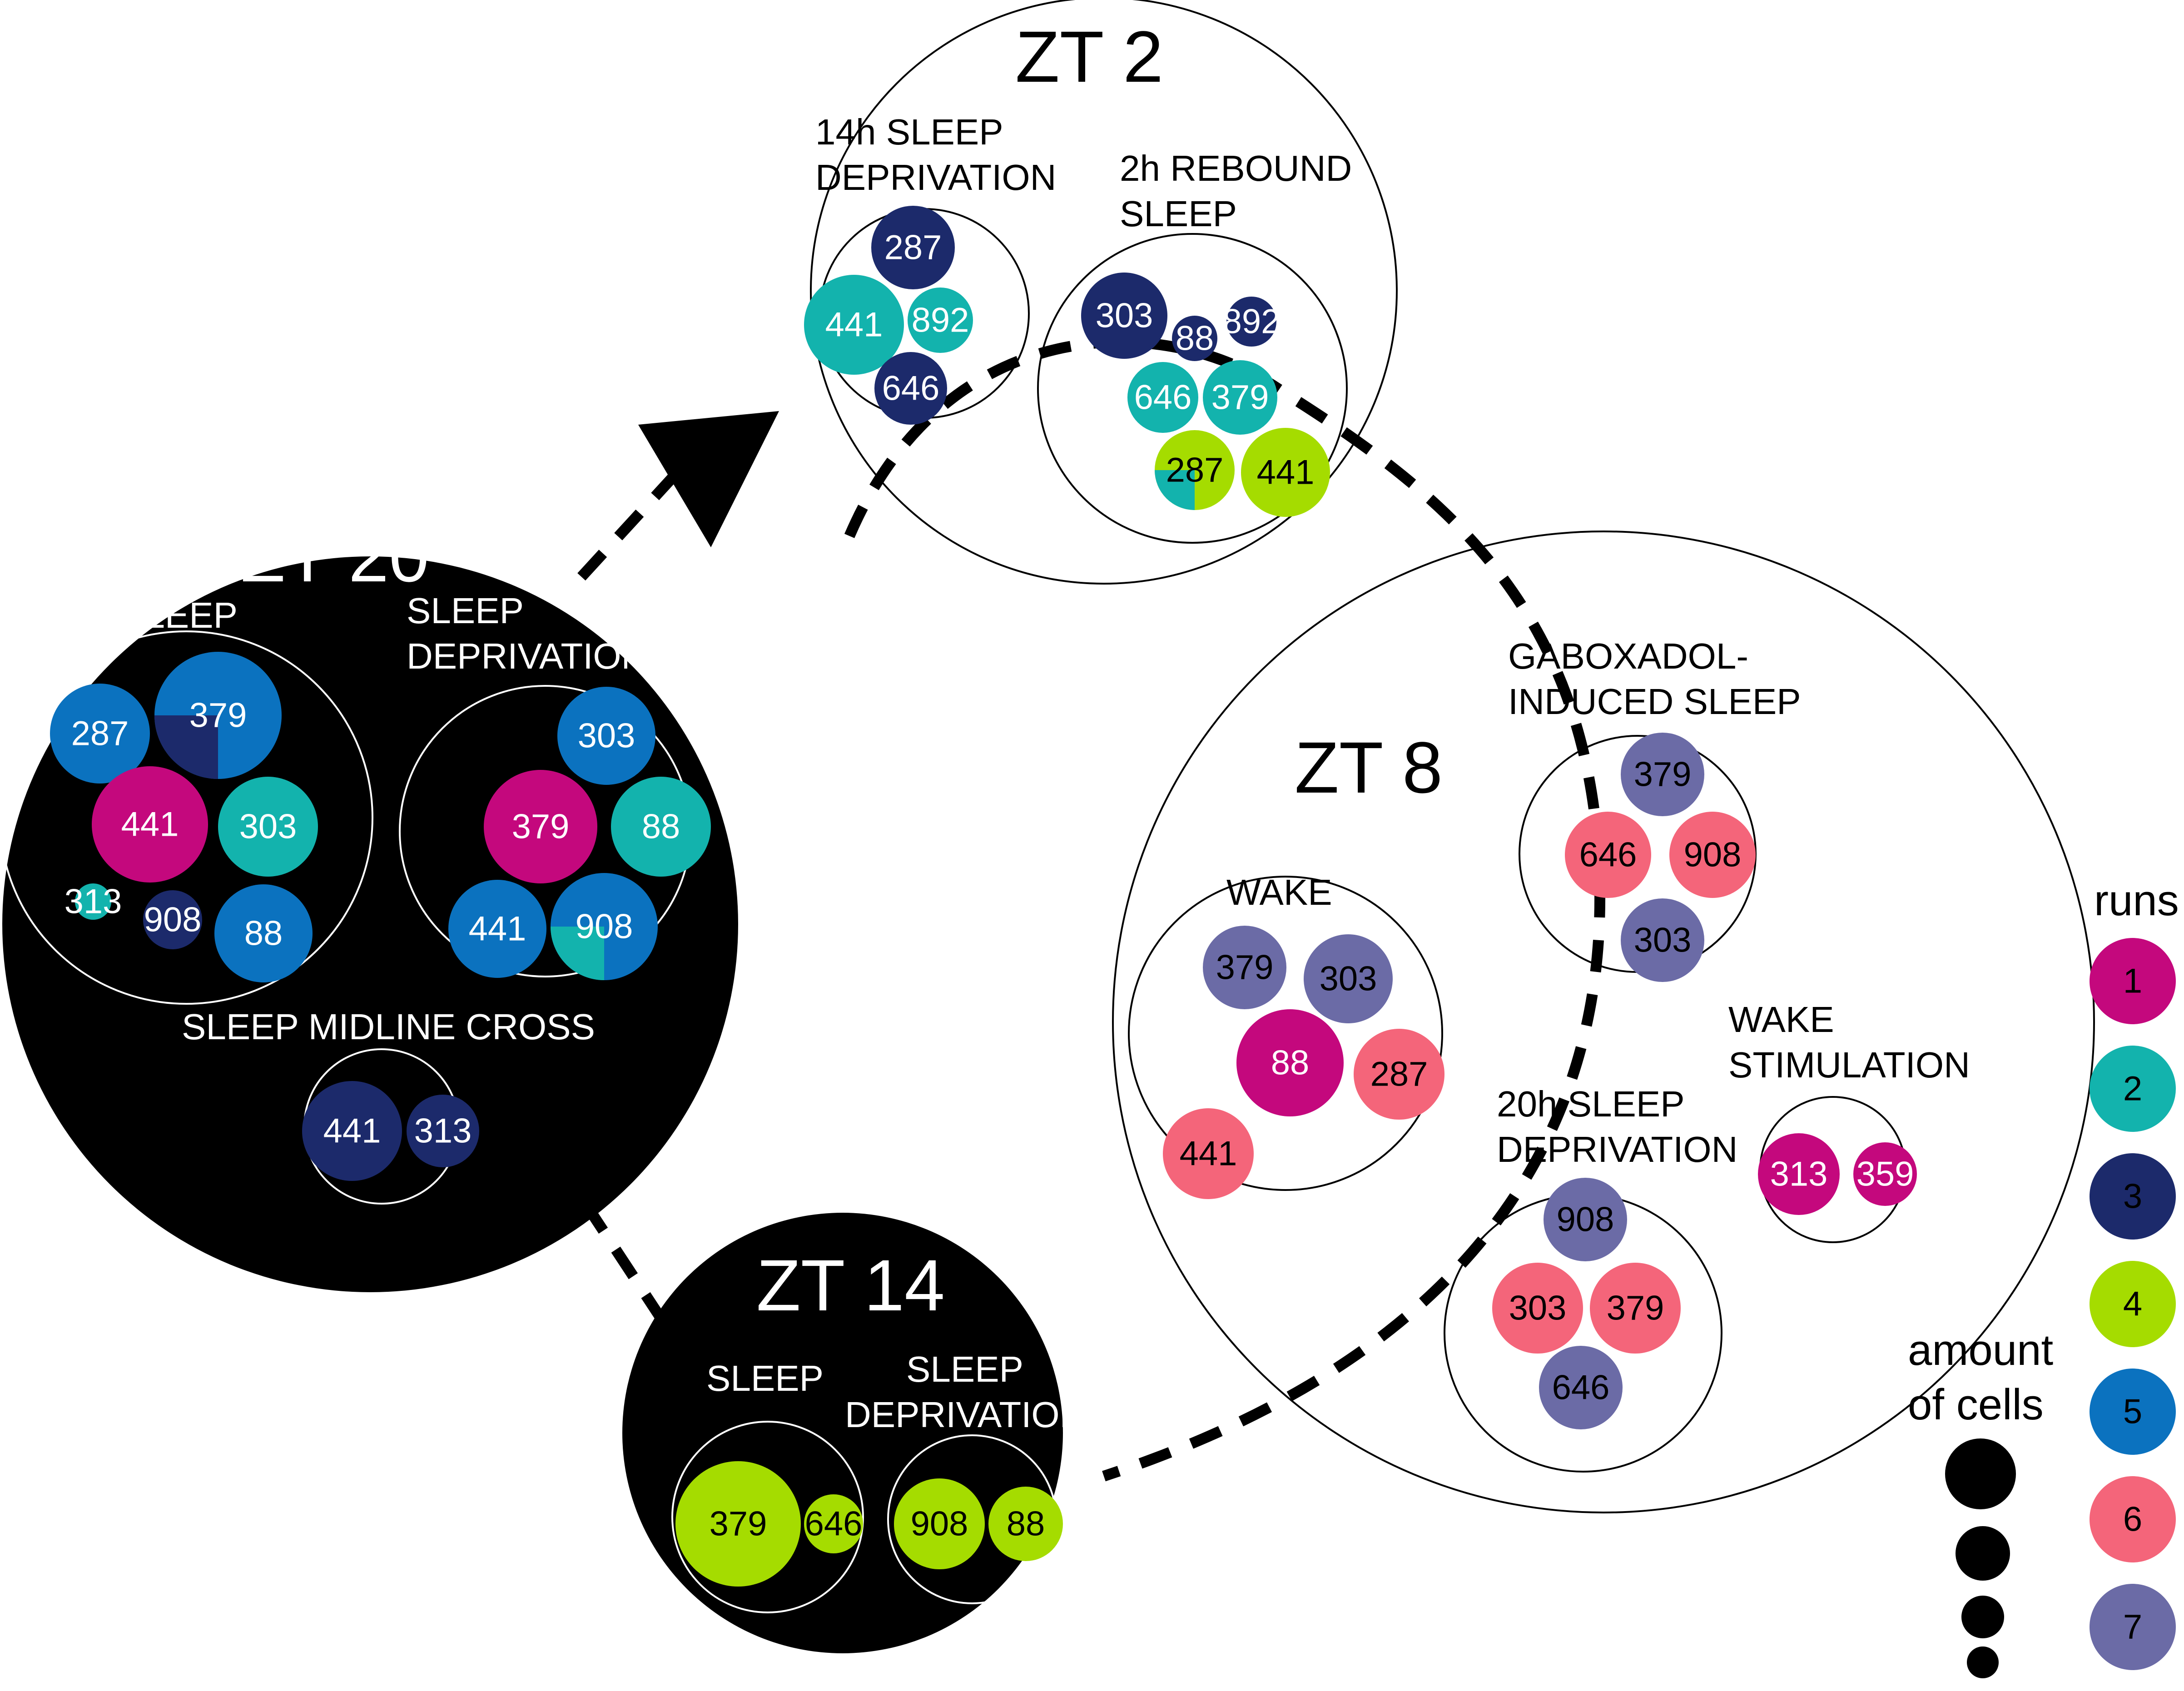  Describe the element at coordinates (909, 132) in the screenshot. I see `zt2-sd14-label-line1: 14h SLEEP` at that location.